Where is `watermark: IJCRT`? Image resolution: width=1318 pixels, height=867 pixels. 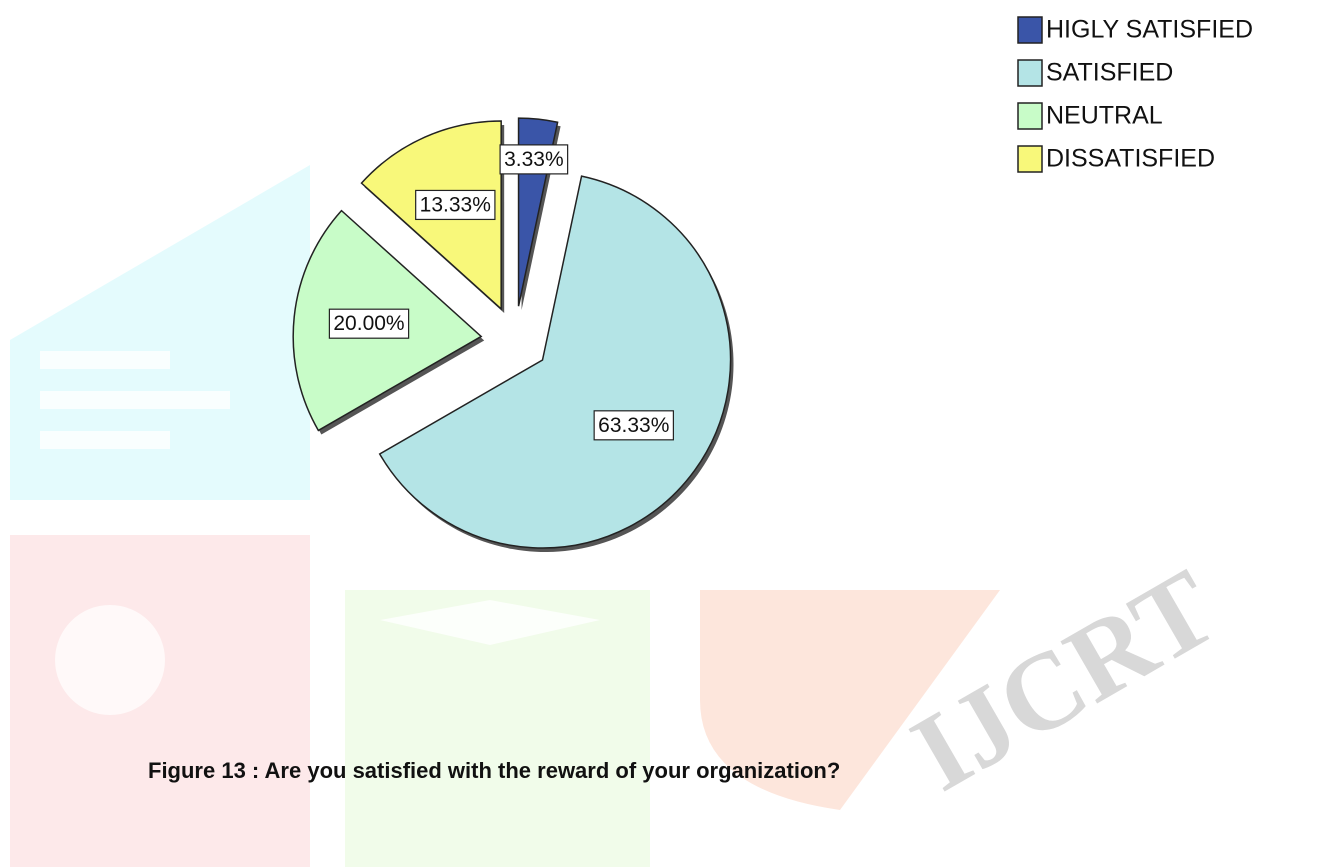 watermark: IJCRT is located at coordinates (1063, 679).